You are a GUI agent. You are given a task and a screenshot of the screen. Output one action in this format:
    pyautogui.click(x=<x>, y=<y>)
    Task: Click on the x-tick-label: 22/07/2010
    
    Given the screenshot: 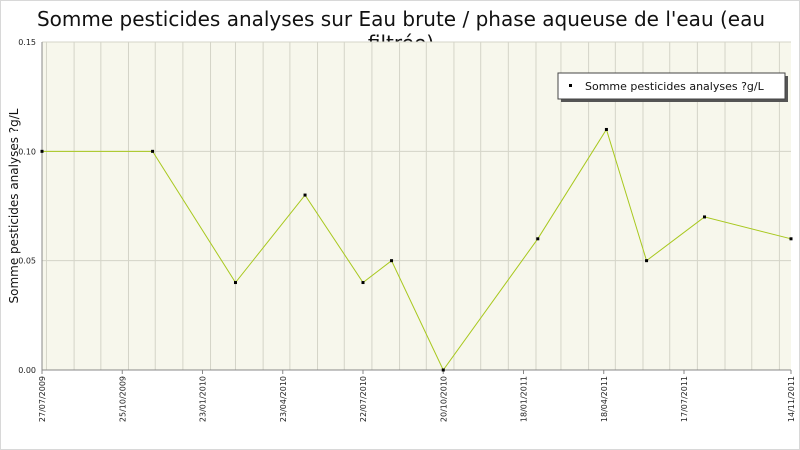 What is the action you would take?
    pyautogui.click(x=363, y=399)
    